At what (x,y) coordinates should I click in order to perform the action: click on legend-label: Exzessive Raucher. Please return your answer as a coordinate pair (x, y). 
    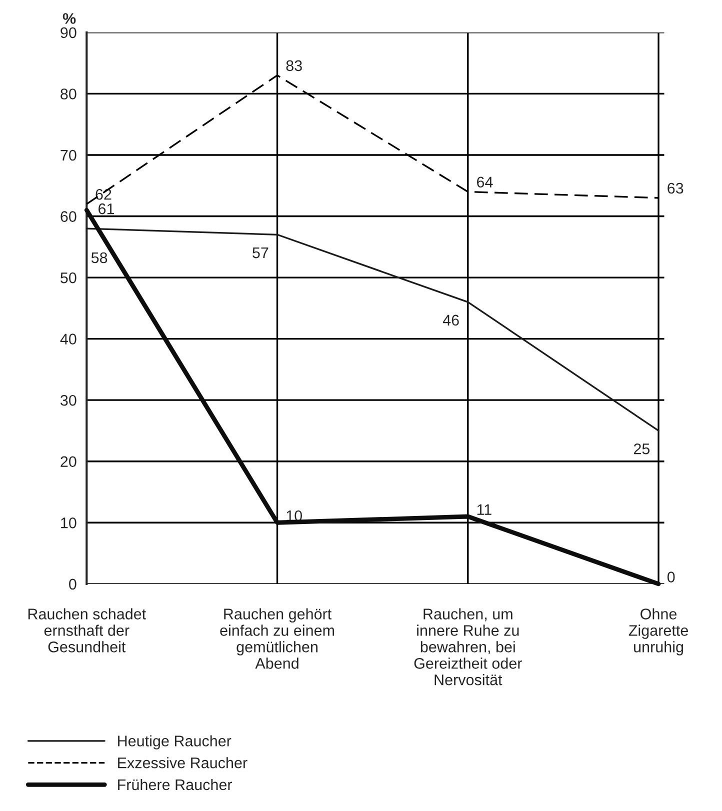
    Looking at the image, I should click on (183, 762).